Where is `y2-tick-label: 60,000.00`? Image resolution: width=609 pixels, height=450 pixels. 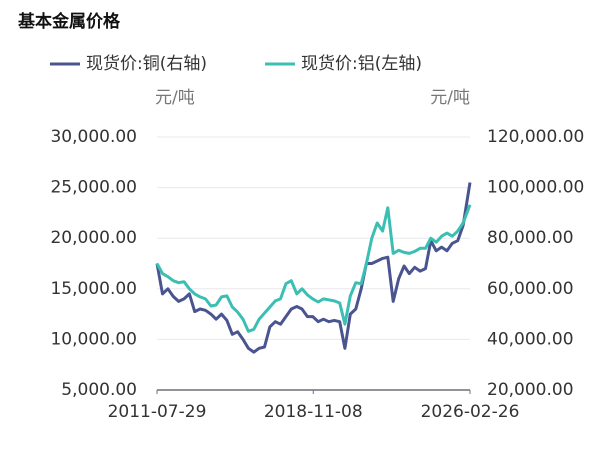
y2-tick-label: 60,000.00 is located at coordinates (530, 289).